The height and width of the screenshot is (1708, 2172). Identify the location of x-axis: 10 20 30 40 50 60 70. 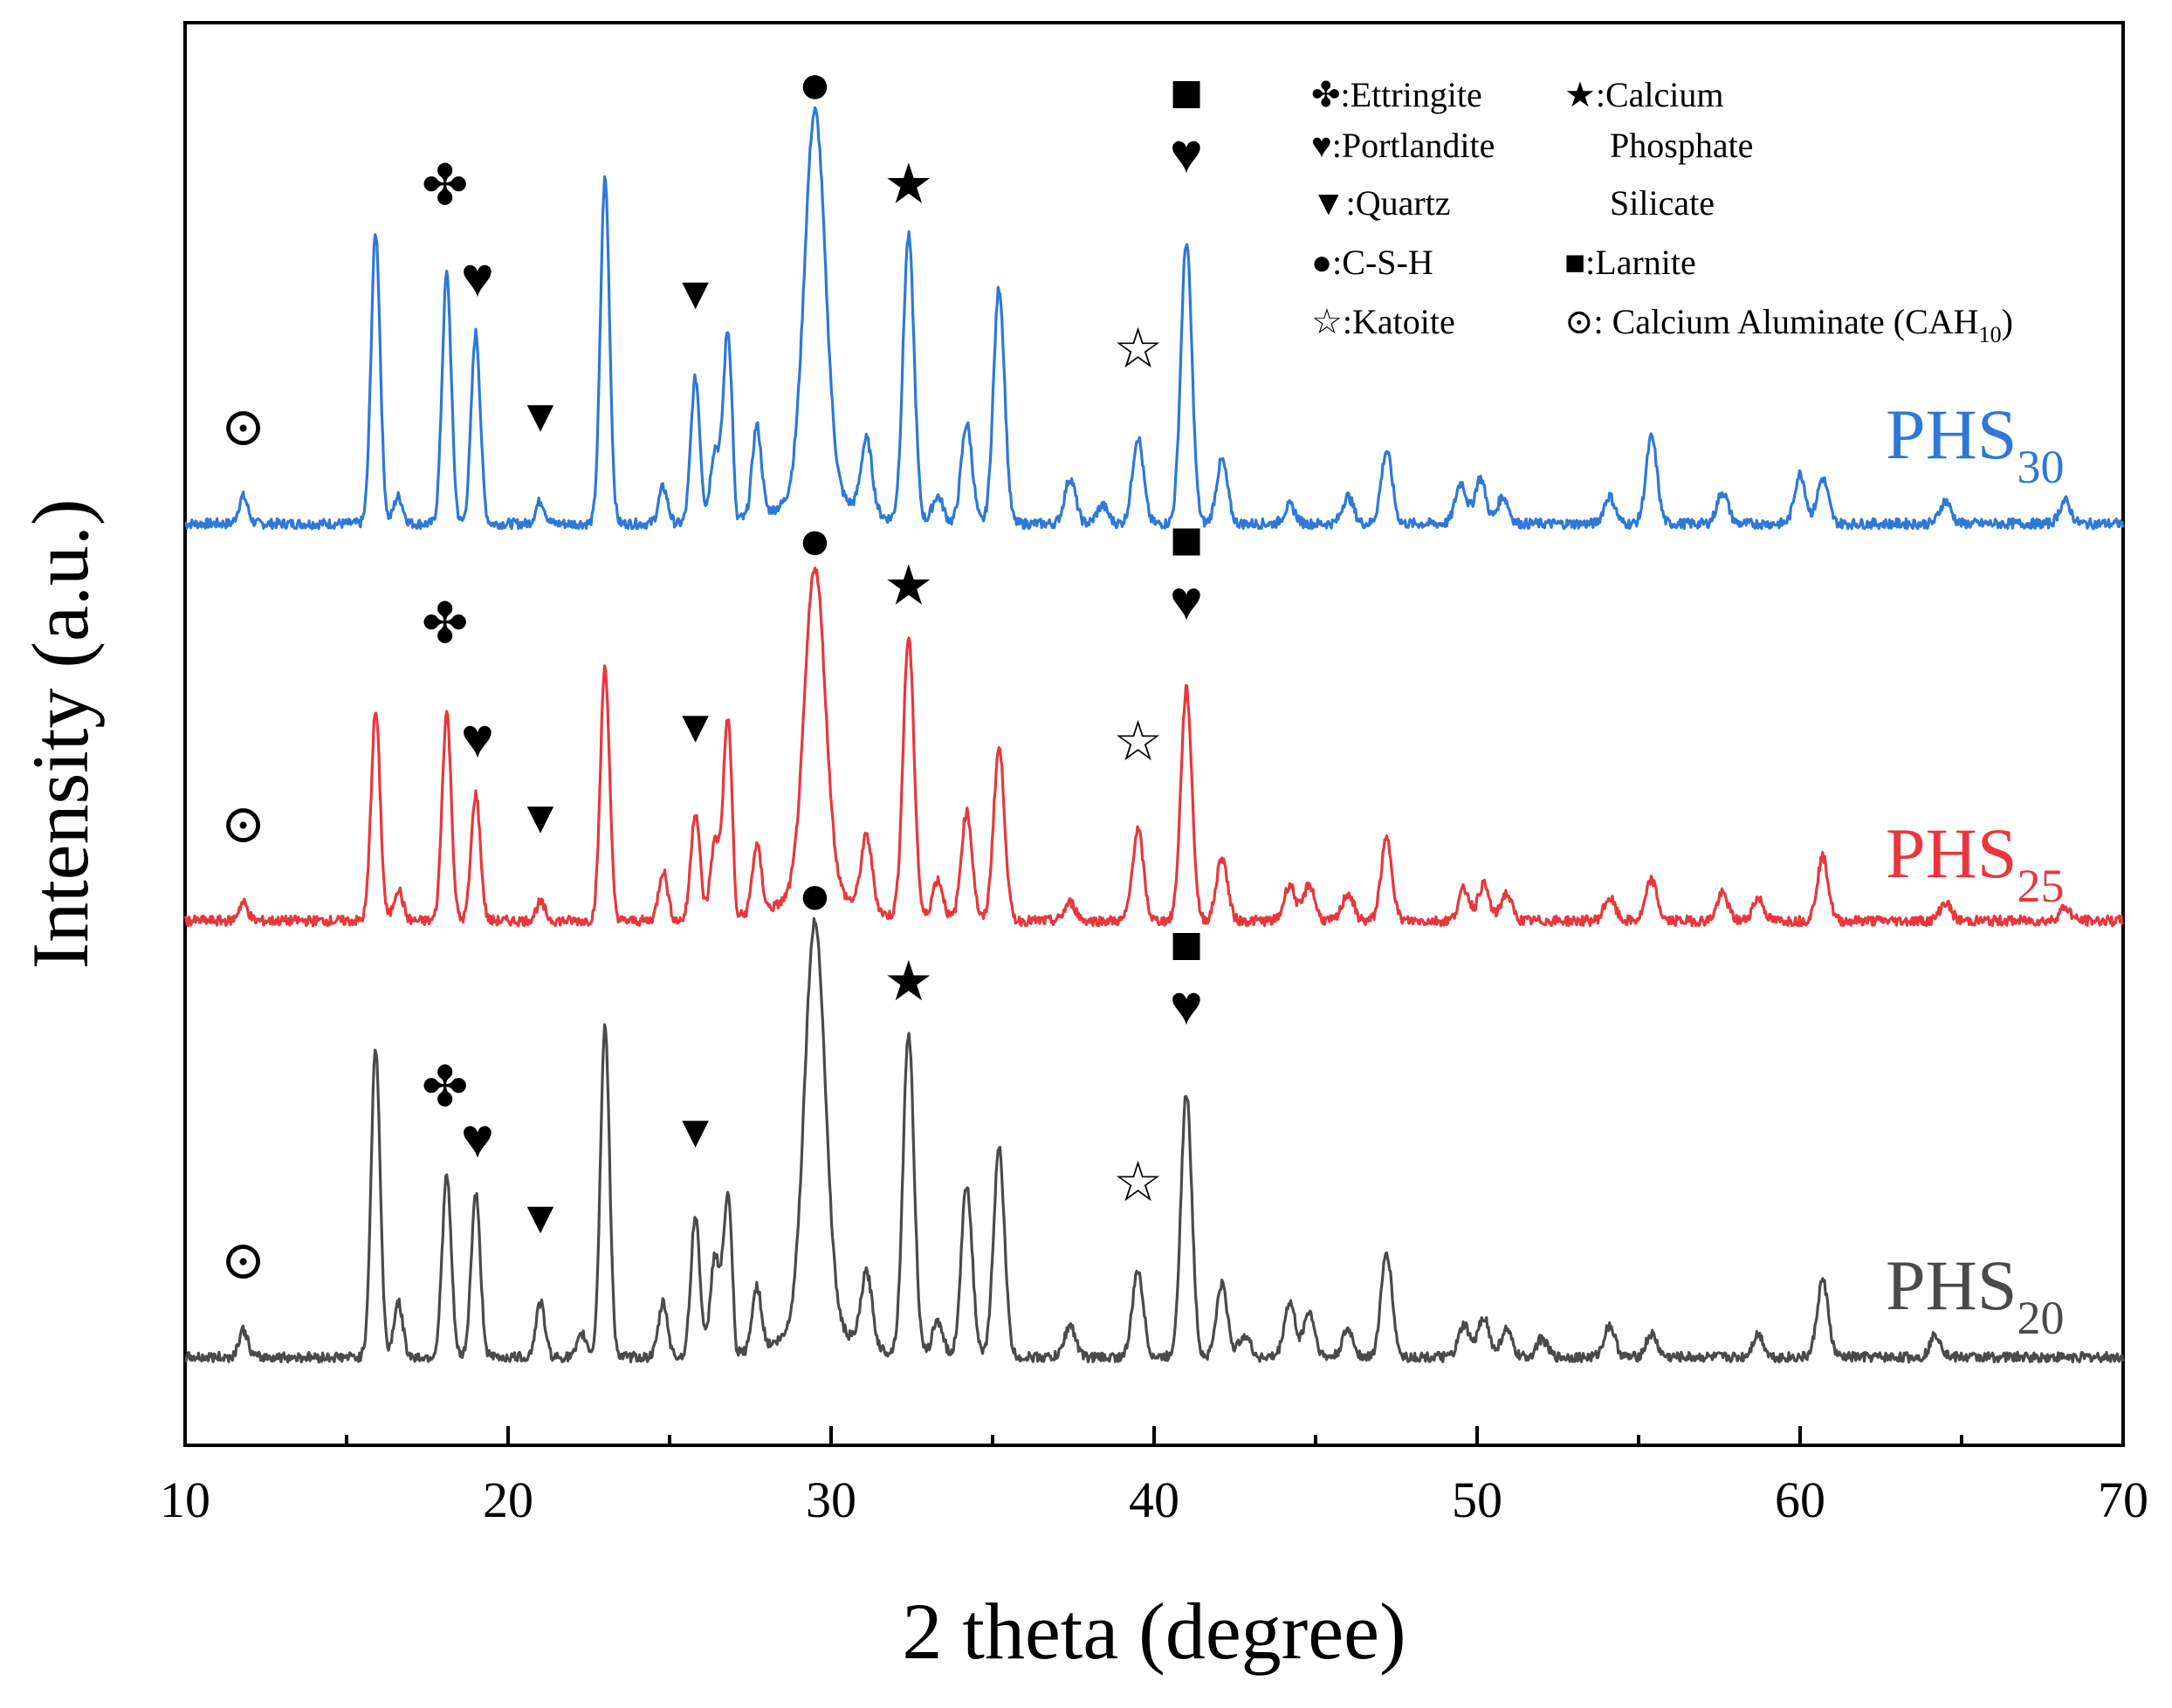
(1154, 1477).